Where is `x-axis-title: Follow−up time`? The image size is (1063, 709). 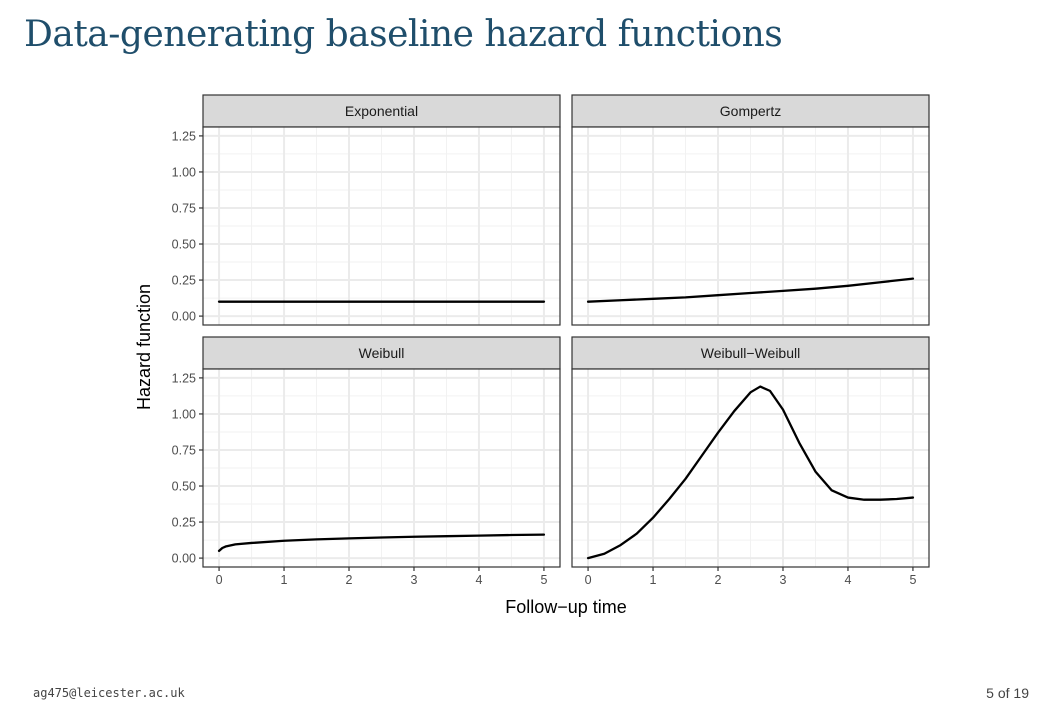
x-axis-title: Follow−up time is located at coordinates (566, 607).